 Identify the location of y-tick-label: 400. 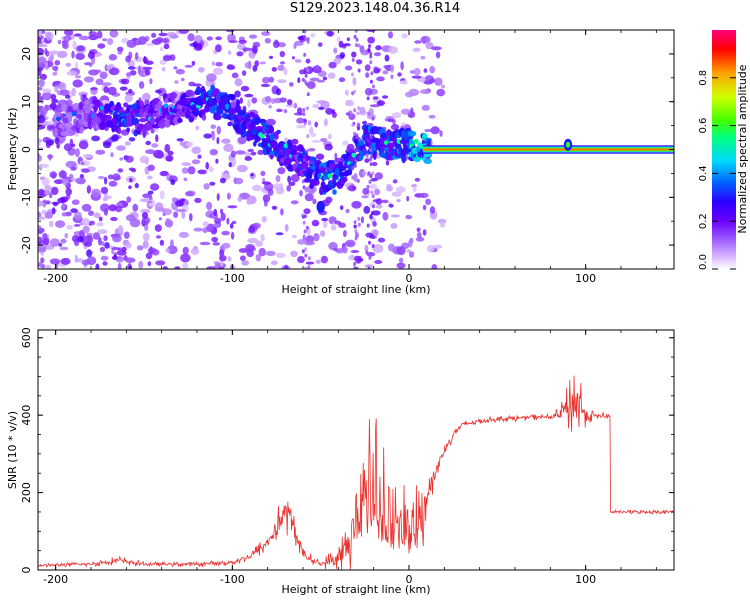
(26, 415).